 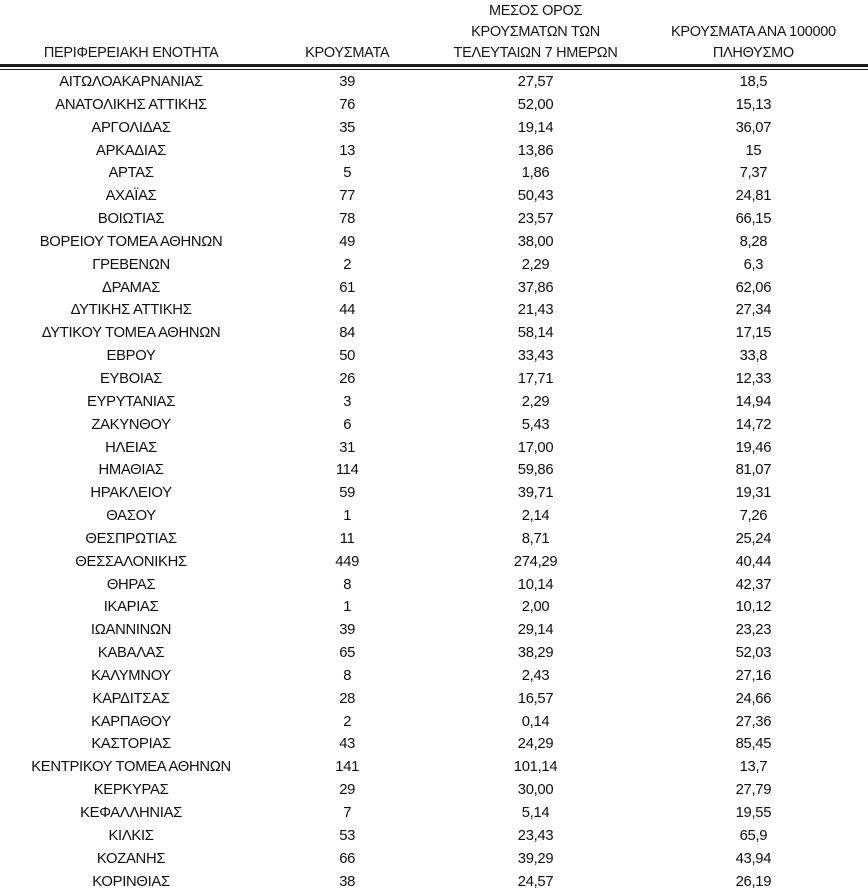 I want to click on per100k-cell: 27,79, so click(x=753, y=790).